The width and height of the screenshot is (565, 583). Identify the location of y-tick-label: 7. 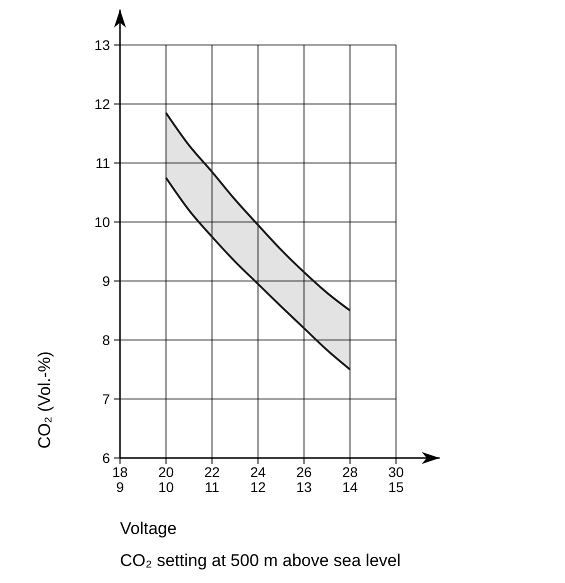
(106, 399).